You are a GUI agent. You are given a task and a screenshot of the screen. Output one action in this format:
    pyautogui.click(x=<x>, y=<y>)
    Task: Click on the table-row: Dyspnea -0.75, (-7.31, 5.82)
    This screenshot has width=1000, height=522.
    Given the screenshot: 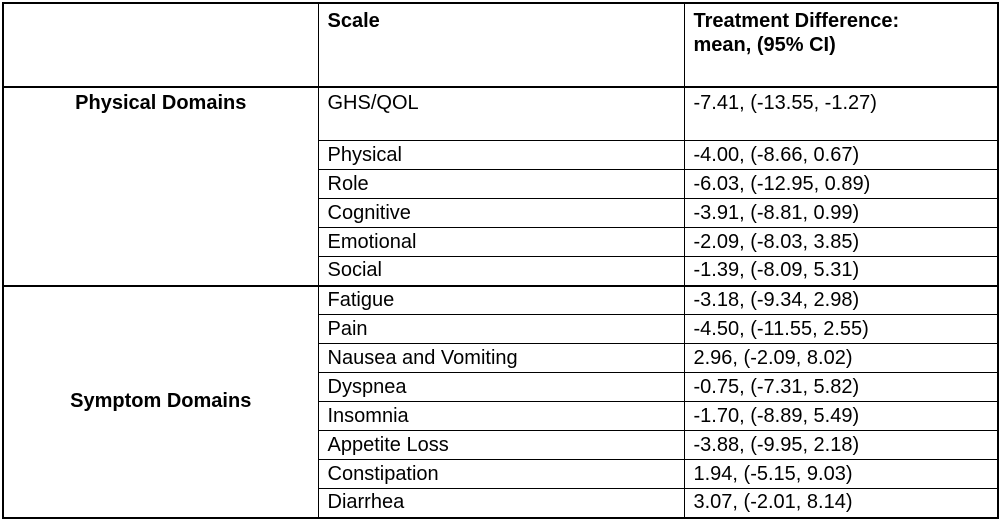 What is the action you would take?
    pyautogui.click(x=501, y=387)
    